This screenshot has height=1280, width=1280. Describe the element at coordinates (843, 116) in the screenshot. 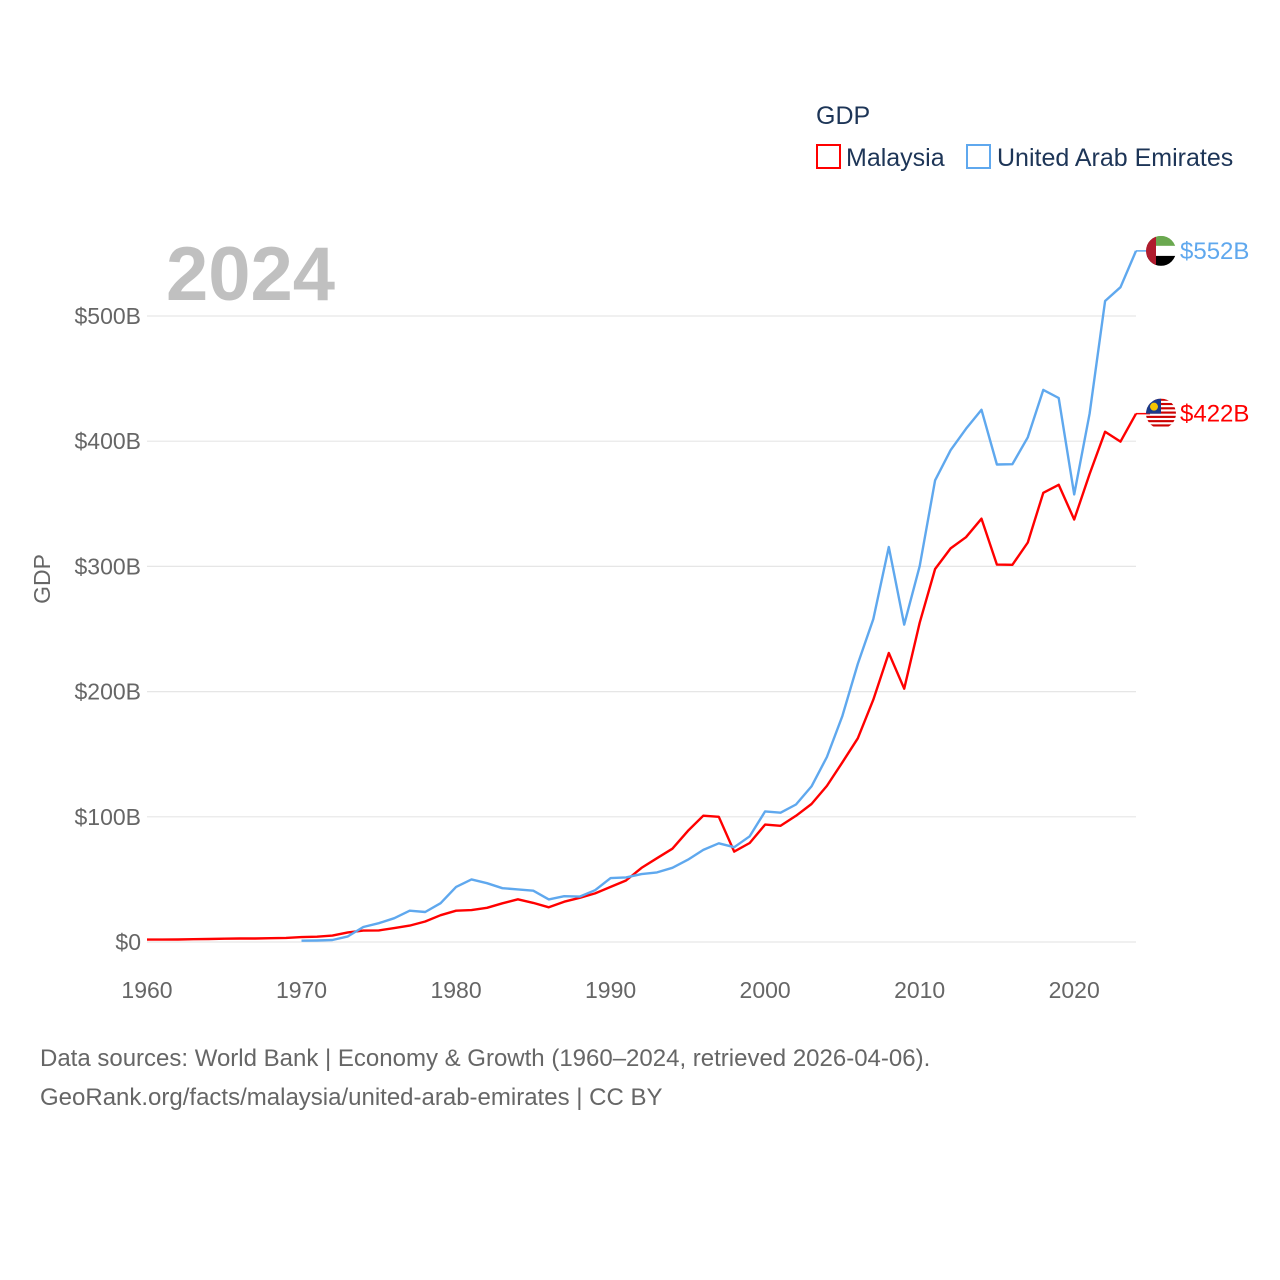

I see `legend-title: GDP` at that location.